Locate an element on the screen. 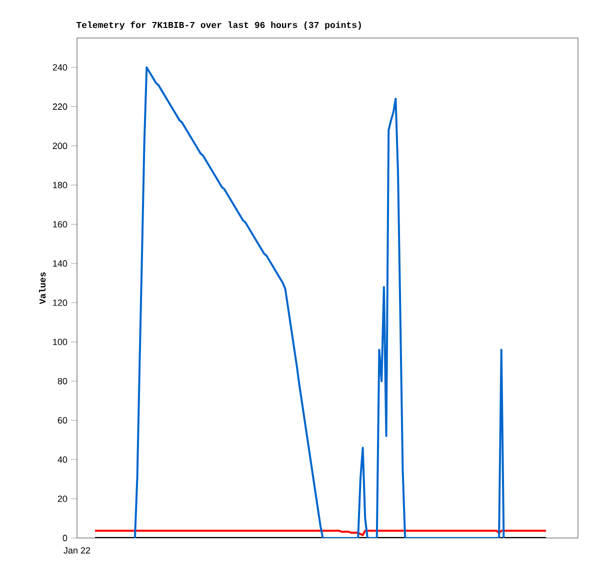 The width and height of the screenshot is (597, 579). y-tick-label: 100 is located at coordinates (60, 342).